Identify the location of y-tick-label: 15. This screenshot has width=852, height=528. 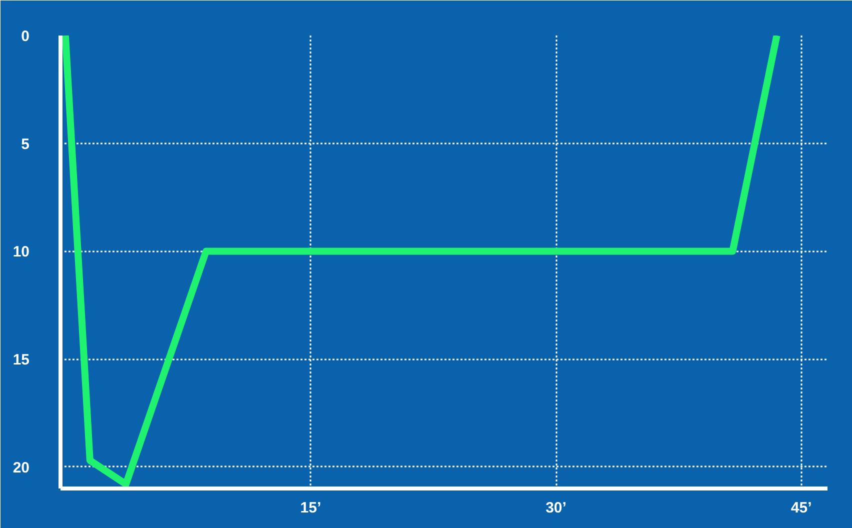
(21, 360).